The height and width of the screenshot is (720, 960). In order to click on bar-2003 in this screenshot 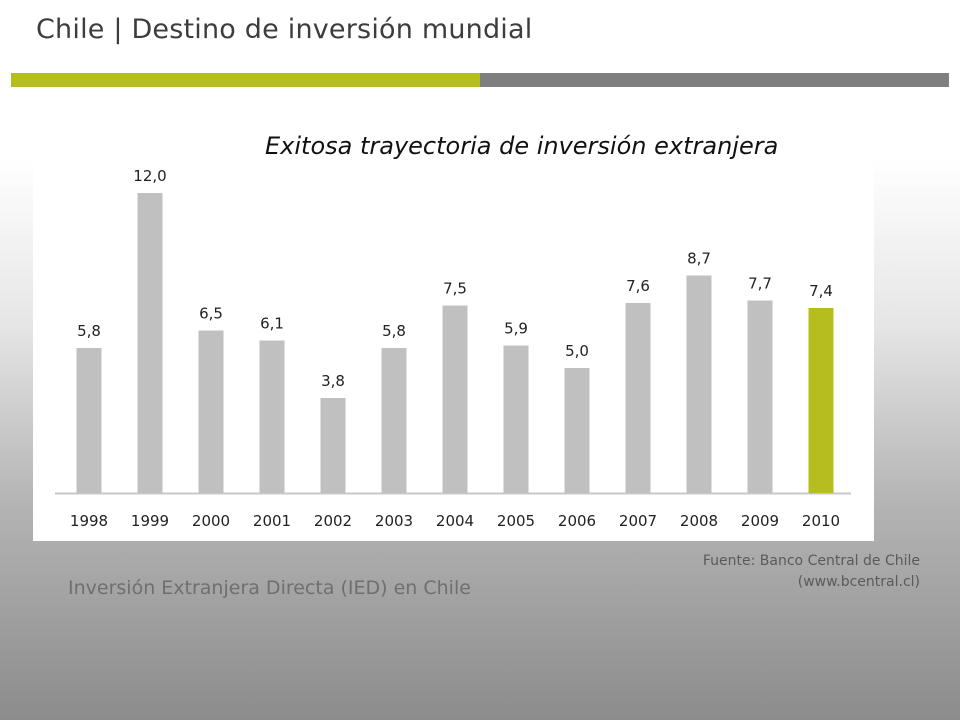, I will do `click(394, 420)`.